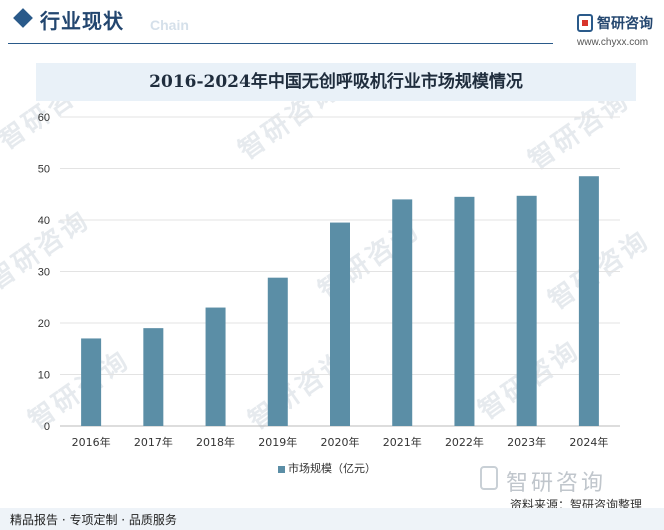 Image resolution: width=664 pixels, height=530 pixels. What do you see at coordinates (277, 442) in the screenshot?
I see `x-tick-label: 2019年` at bounding box center [277, 442].